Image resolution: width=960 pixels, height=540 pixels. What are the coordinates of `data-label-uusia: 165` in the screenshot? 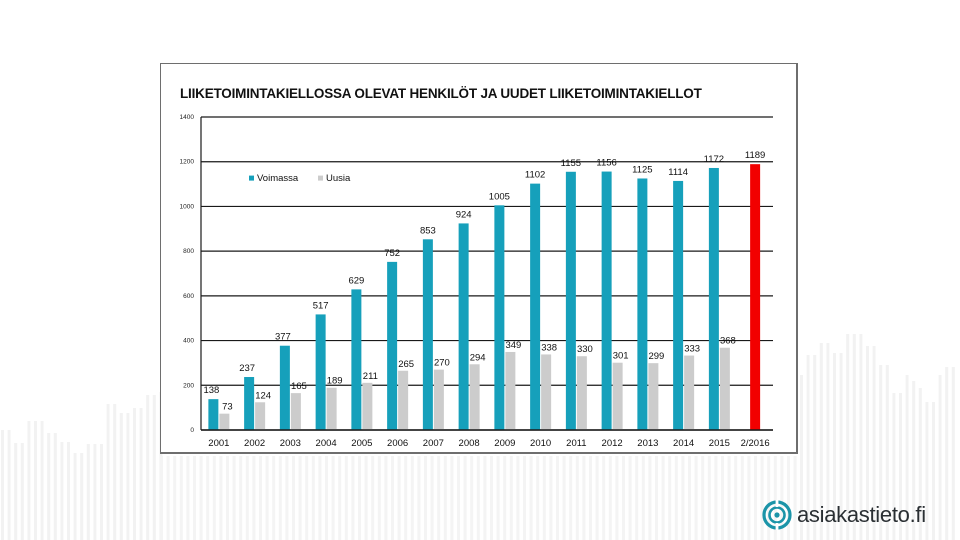 It's located at (299, 386).